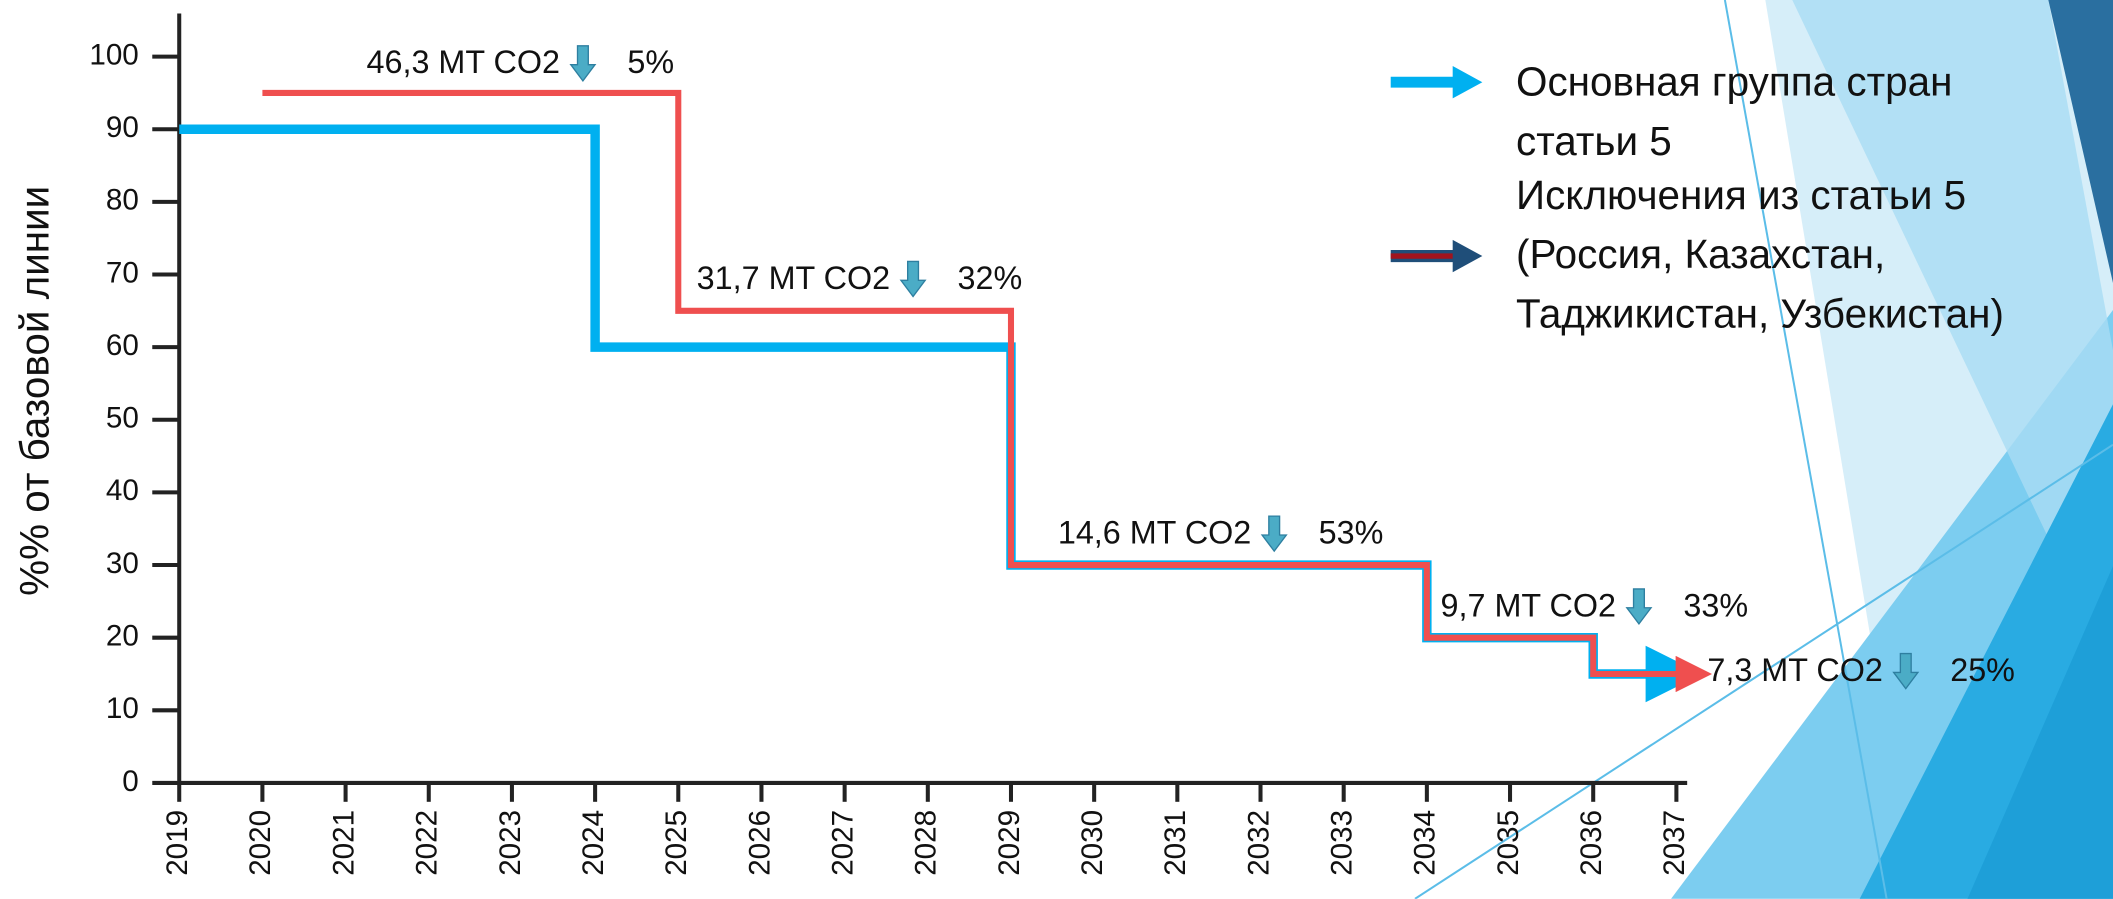  What do you see at coordinates (122, 418) in the screenshot?
I see `y-tick-label: 50` at bounding box center [122, 418].